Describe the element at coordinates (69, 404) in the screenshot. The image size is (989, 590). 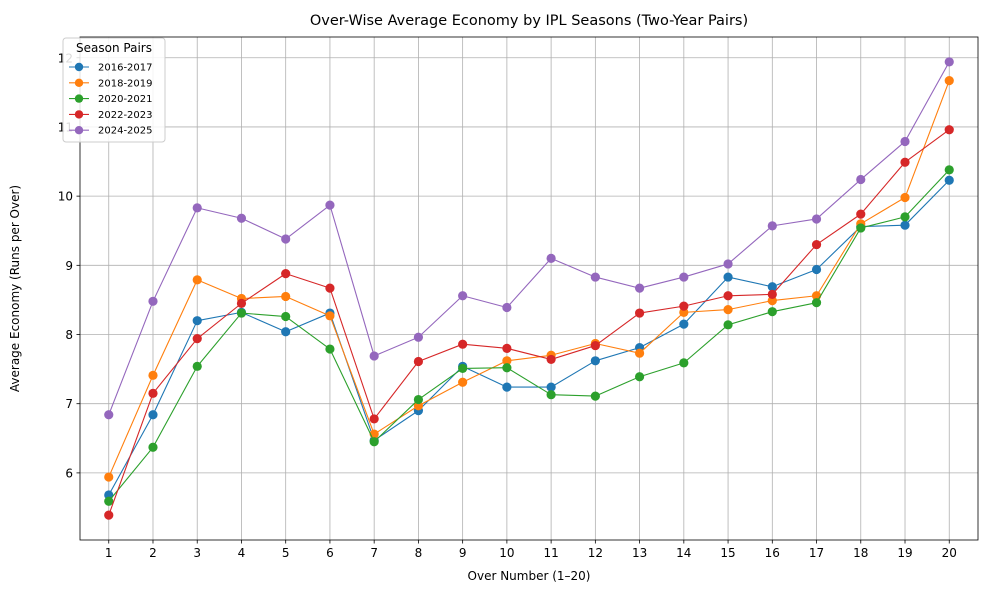
I see `y-tick-label: 7` at that location.